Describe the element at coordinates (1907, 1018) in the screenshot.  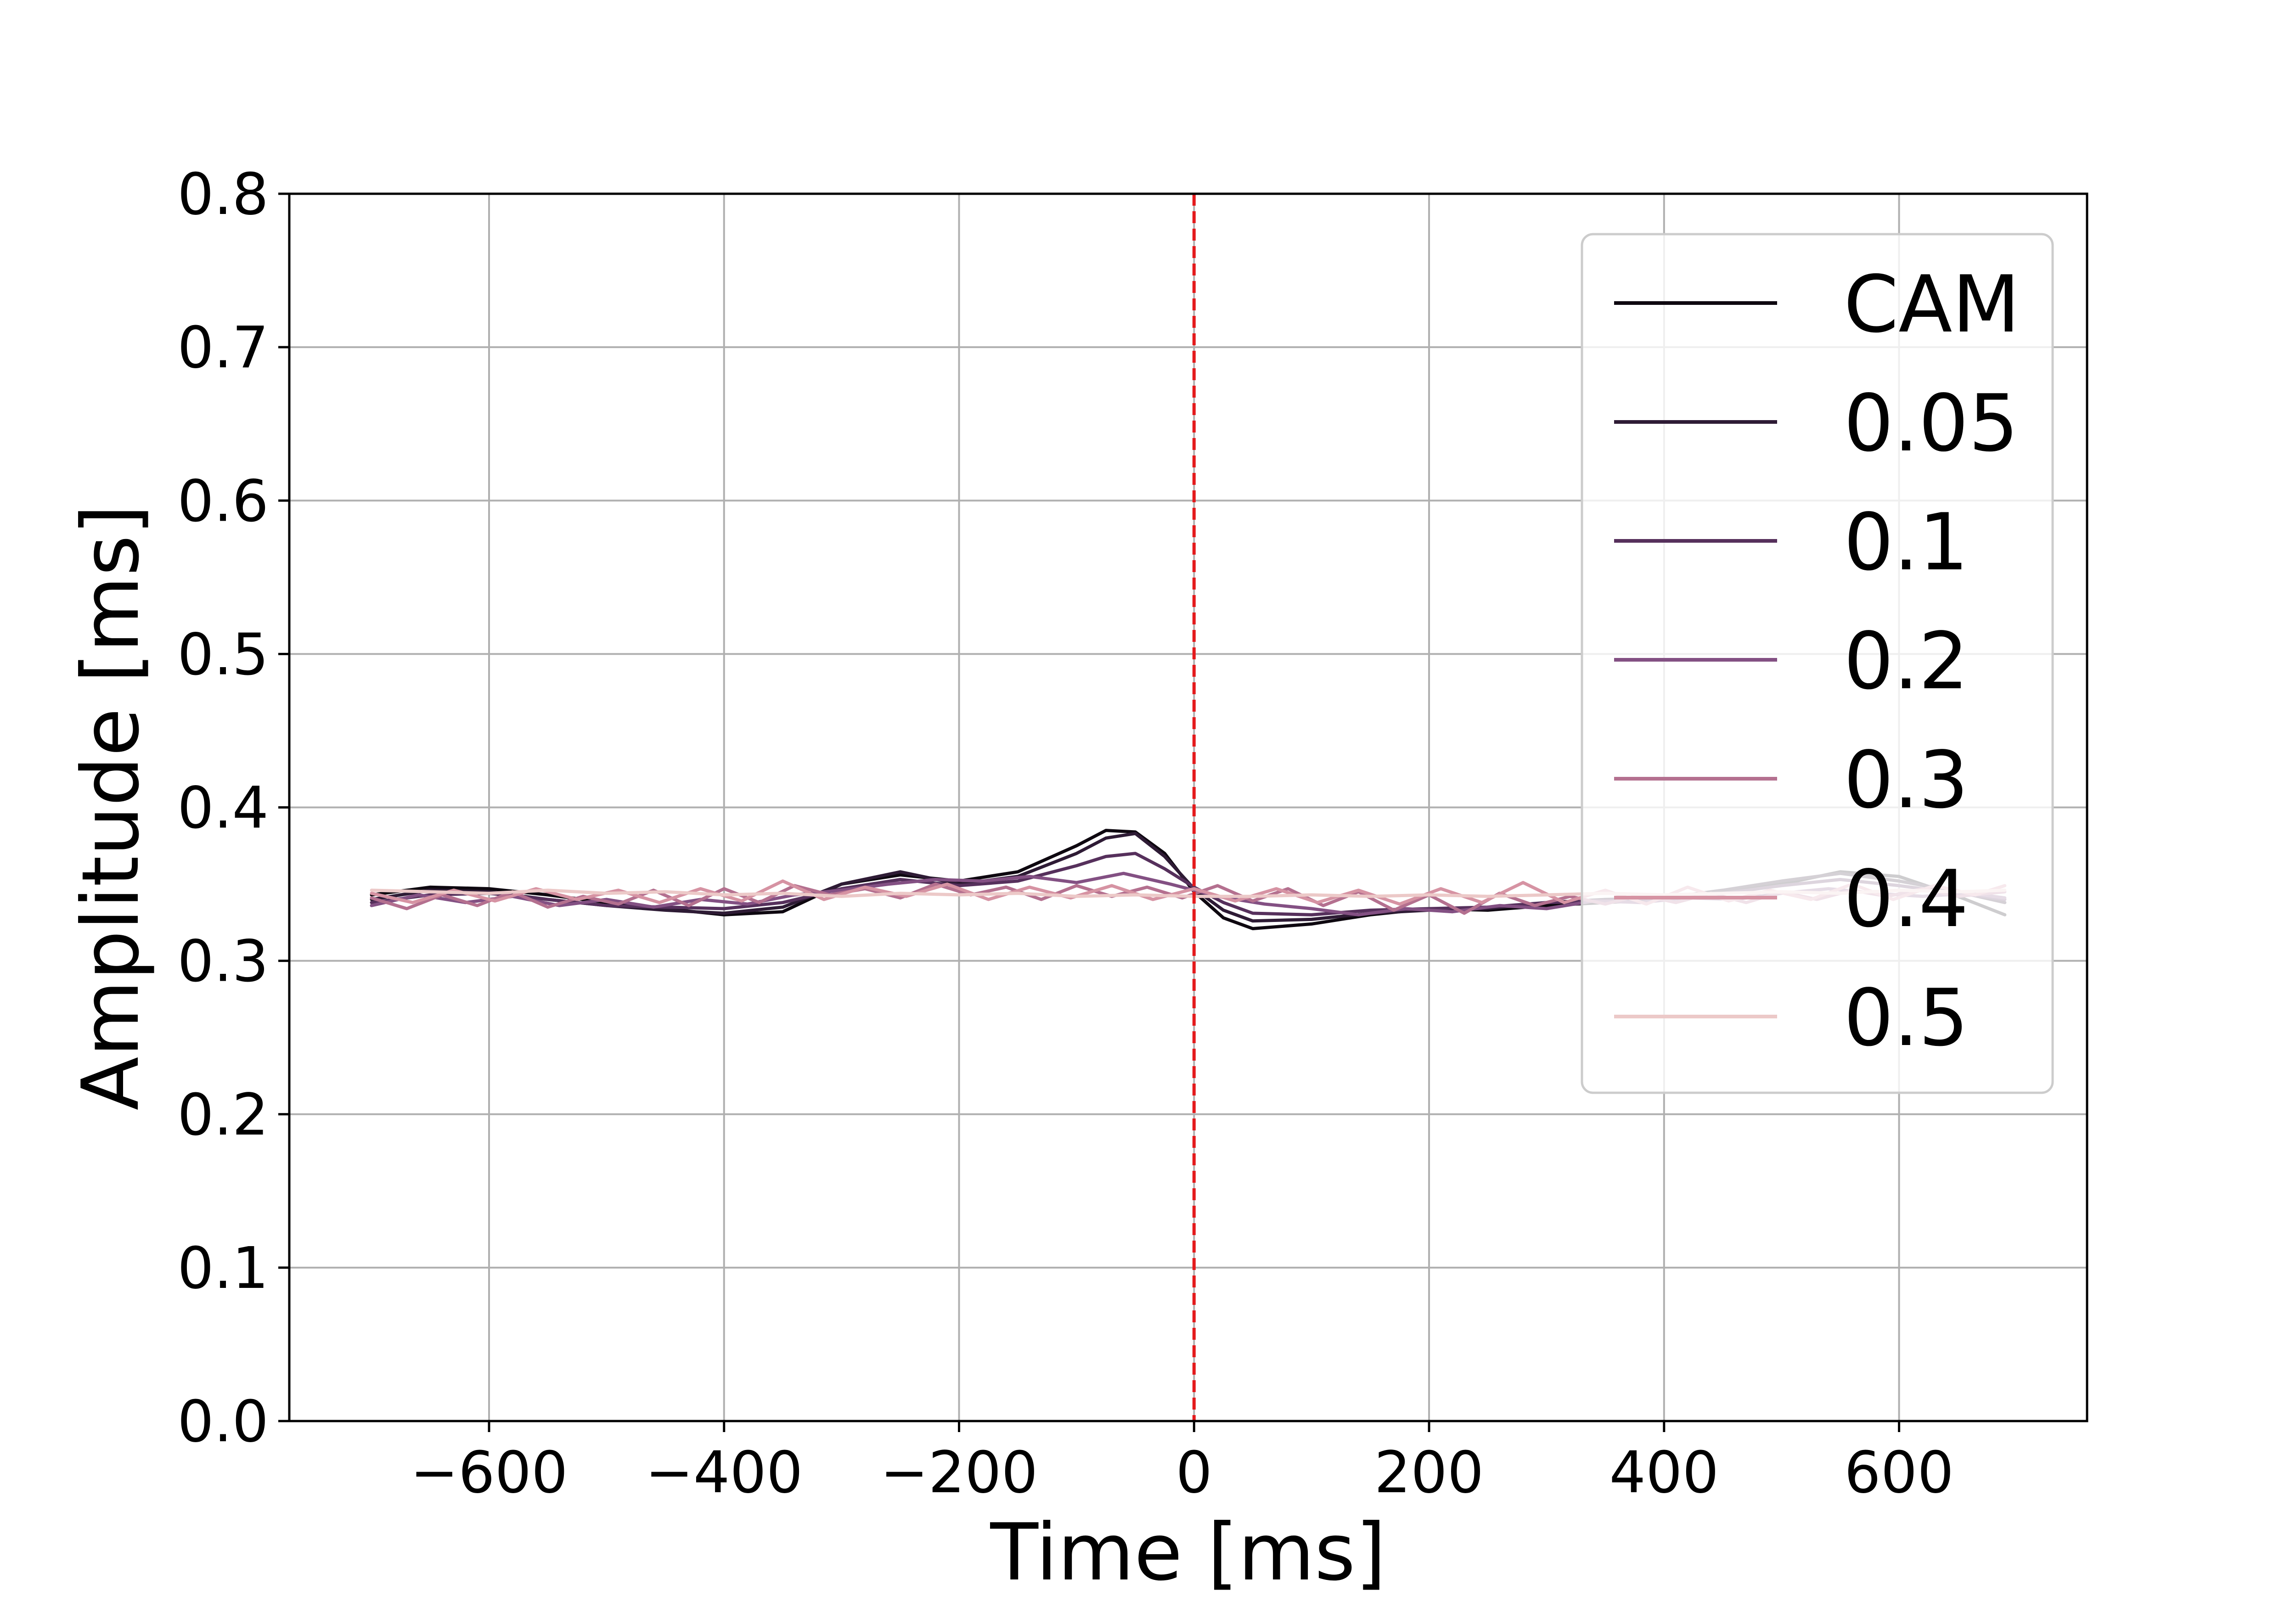
I see `legend-label-6: 0.5` at that location.